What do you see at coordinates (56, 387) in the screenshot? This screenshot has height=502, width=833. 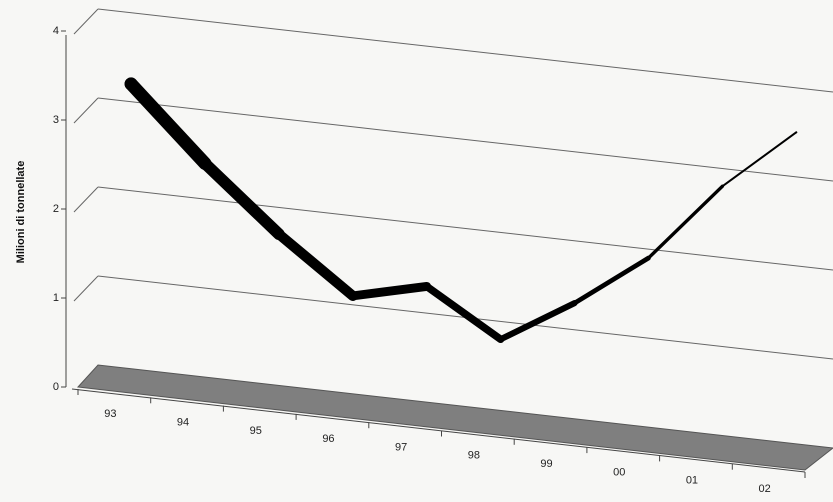 I see `y-tick-label: 0` at bounding box center [56, 387].